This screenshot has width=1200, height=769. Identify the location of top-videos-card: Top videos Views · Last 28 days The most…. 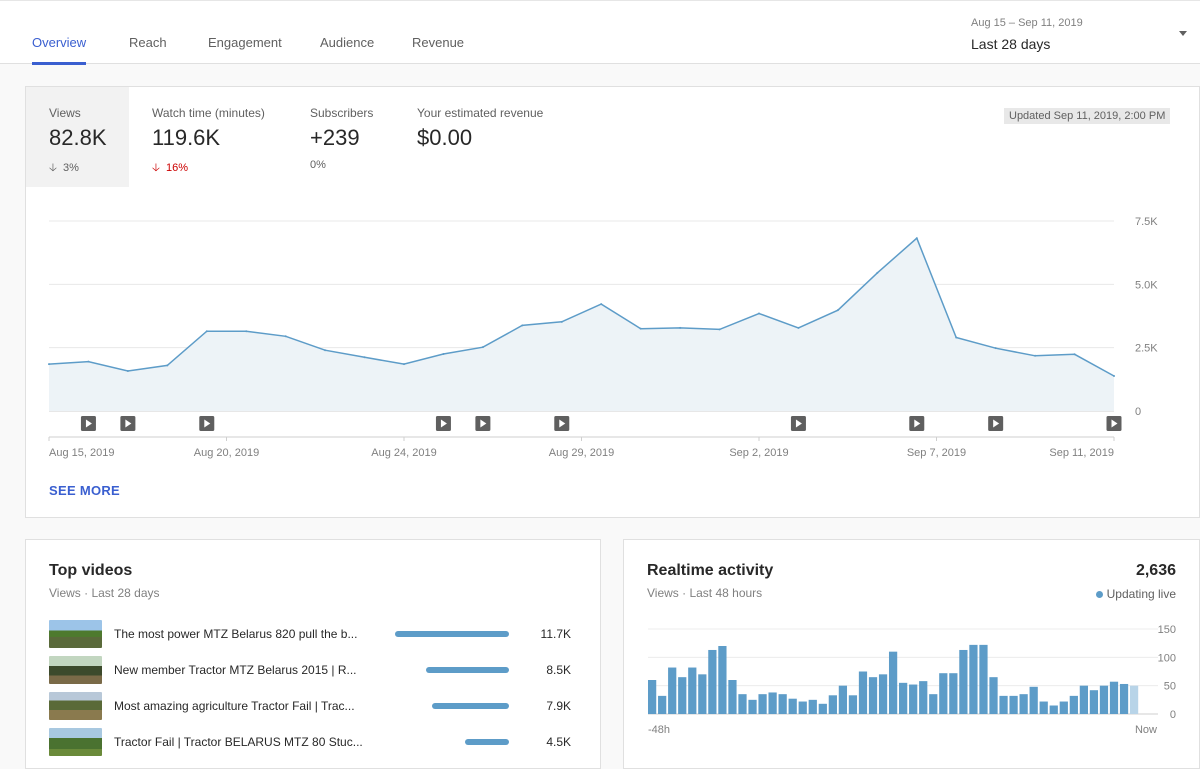
(313, 654).